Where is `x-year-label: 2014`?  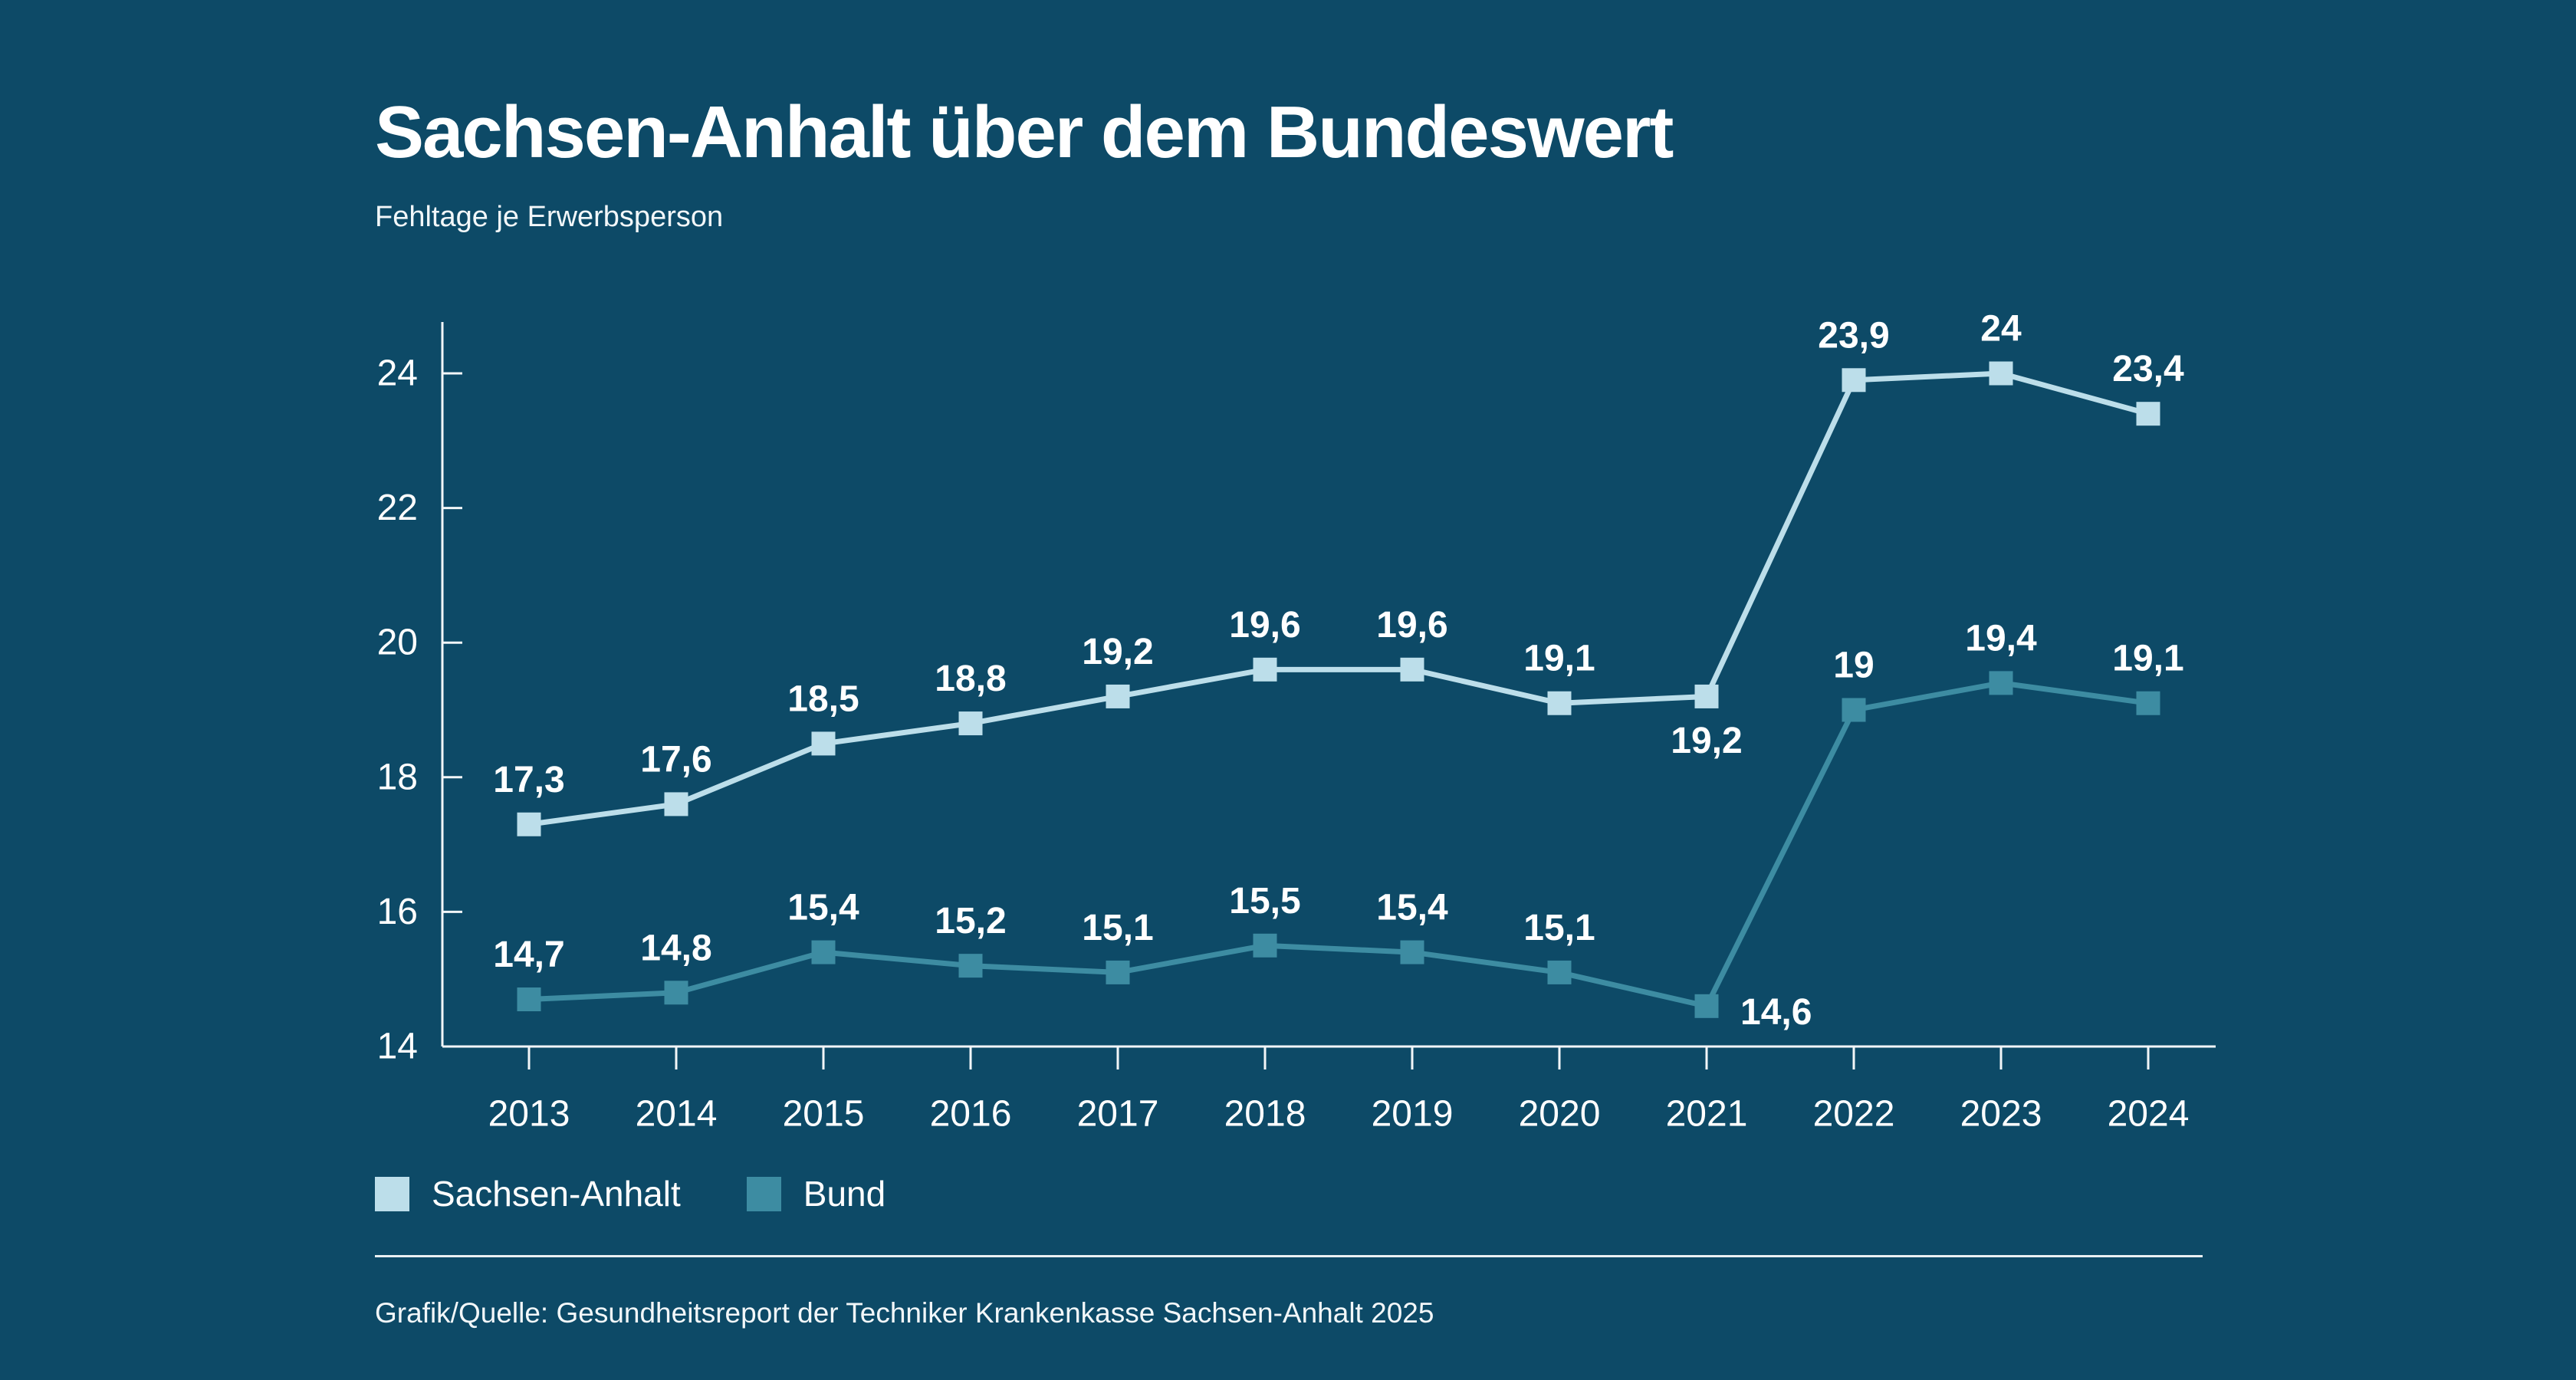
x-year-label: 2014 is located at coordinates (677, 1114).